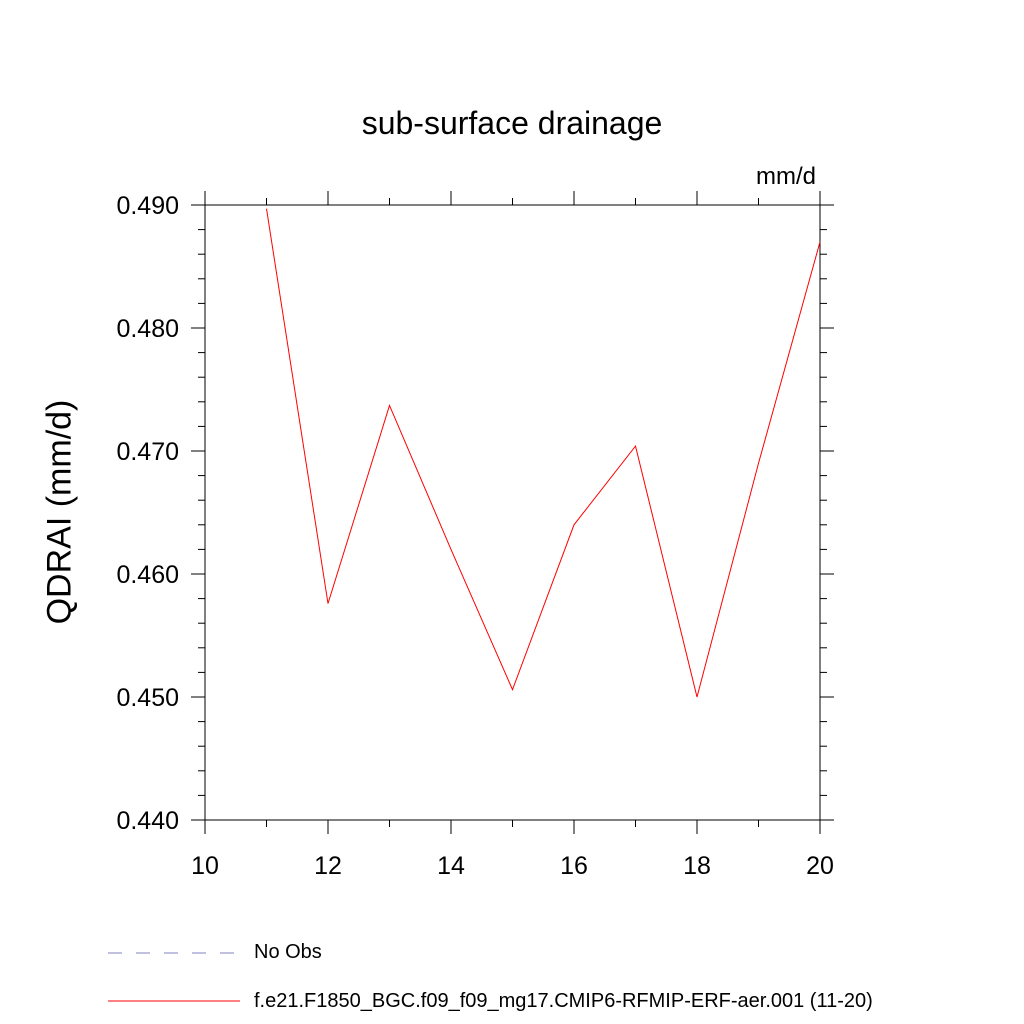 The width and height of the screenshot is (1024, 1024). I want to click on units-label: mm/d, so click(786, 176).